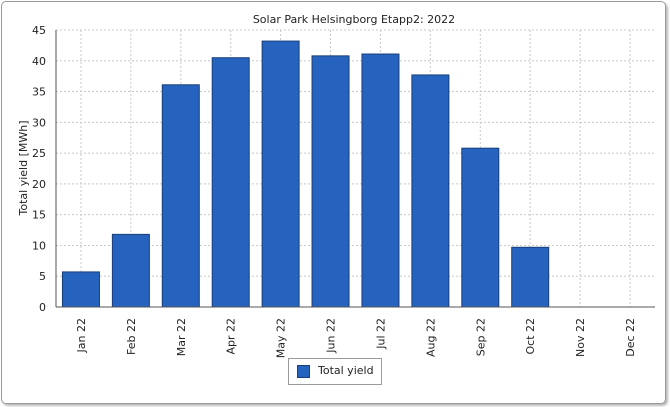  Describe the element at coordinates (380, 334) in the screenshot. I see `x-tick-label: Jul 22` at that location.